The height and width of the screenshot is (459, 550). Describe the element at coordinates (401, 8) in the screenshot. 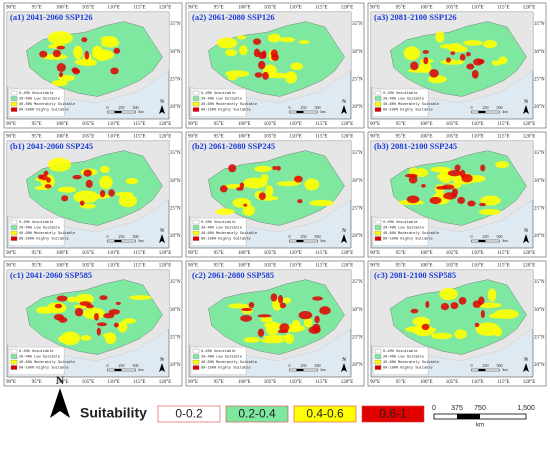

I see `lon-label-top: 95°E` at that location.